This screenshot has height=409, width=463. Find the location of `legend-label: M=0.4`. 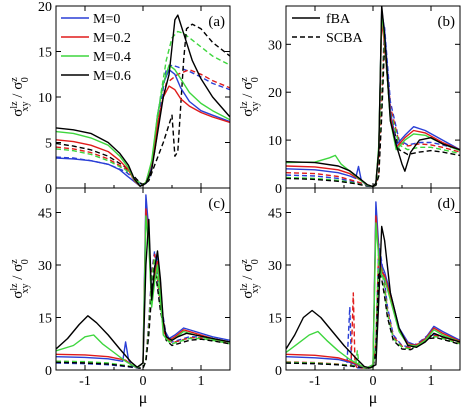

legend-label: M=0.4 is located at coordinates (112, 57).